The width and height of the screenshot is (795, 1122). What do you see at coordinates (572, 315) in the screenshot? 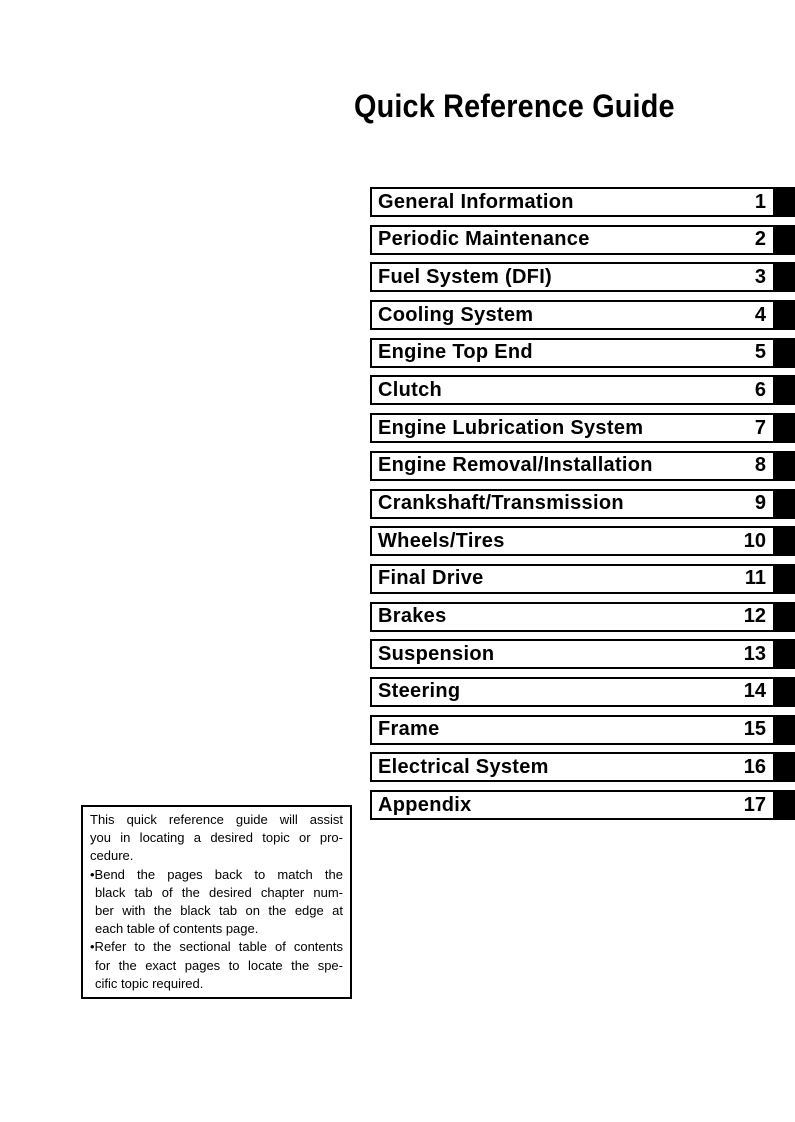
I see `chapter-box: Cooling System 4` at bounding box center [572, 315].